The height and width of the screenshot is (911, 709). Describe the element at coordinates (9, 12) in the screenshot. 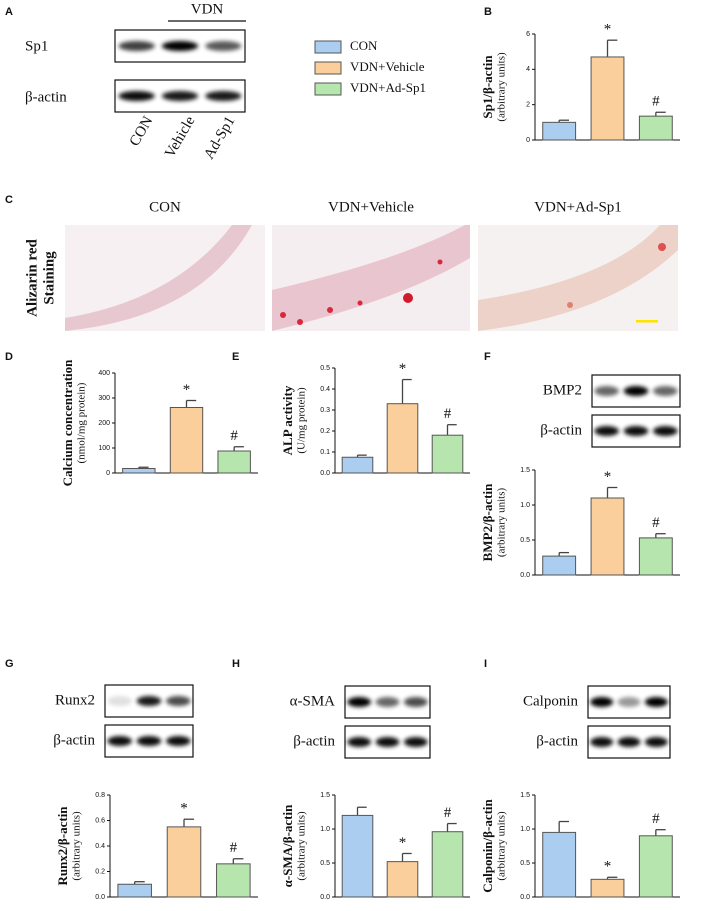

I see `panel-letter: A` at that location.